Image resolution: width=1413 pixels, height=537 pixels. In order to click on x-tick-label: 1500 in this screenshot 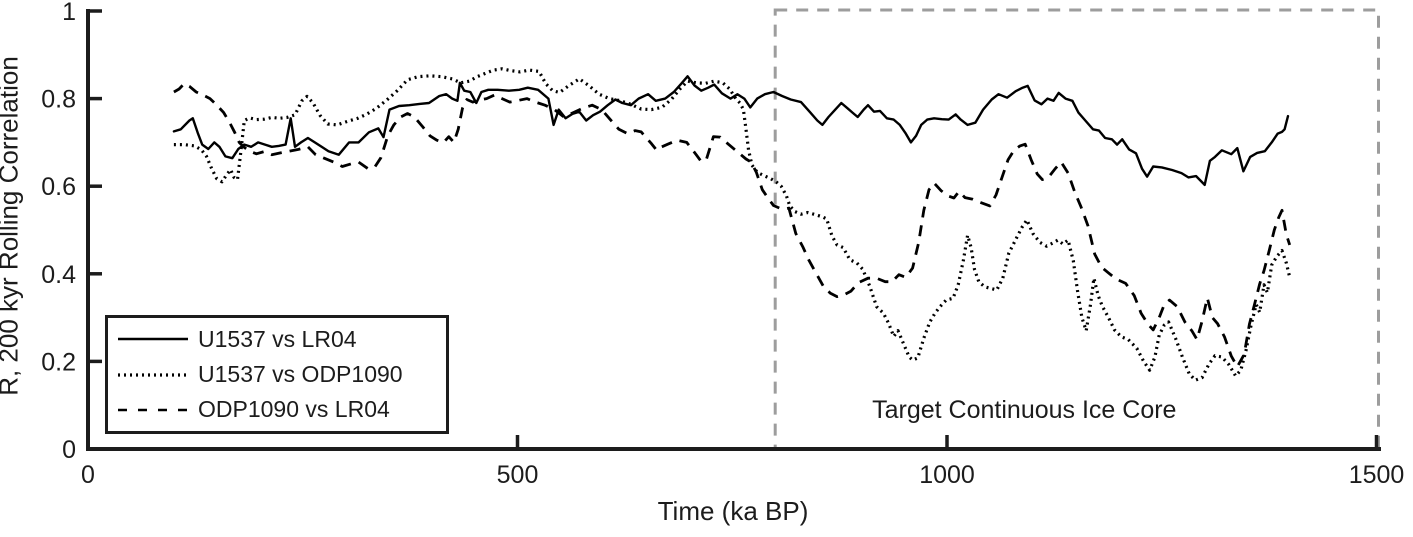, I will do `click(1377, 475)`.